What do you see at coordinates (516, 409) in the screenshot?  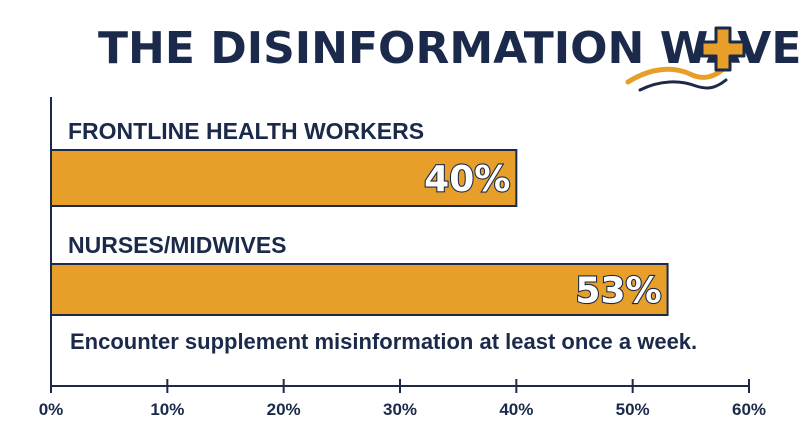 I see `x-tick-label: 40%` at bounding box center [516, 409].